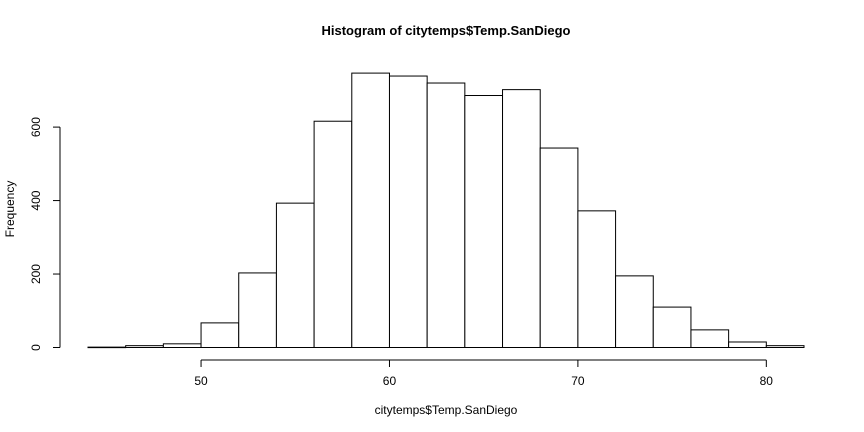 The width and height of the screenshot is (864, 432). I want to click on x-axis: 50 60 70 80, so click(484, 373).